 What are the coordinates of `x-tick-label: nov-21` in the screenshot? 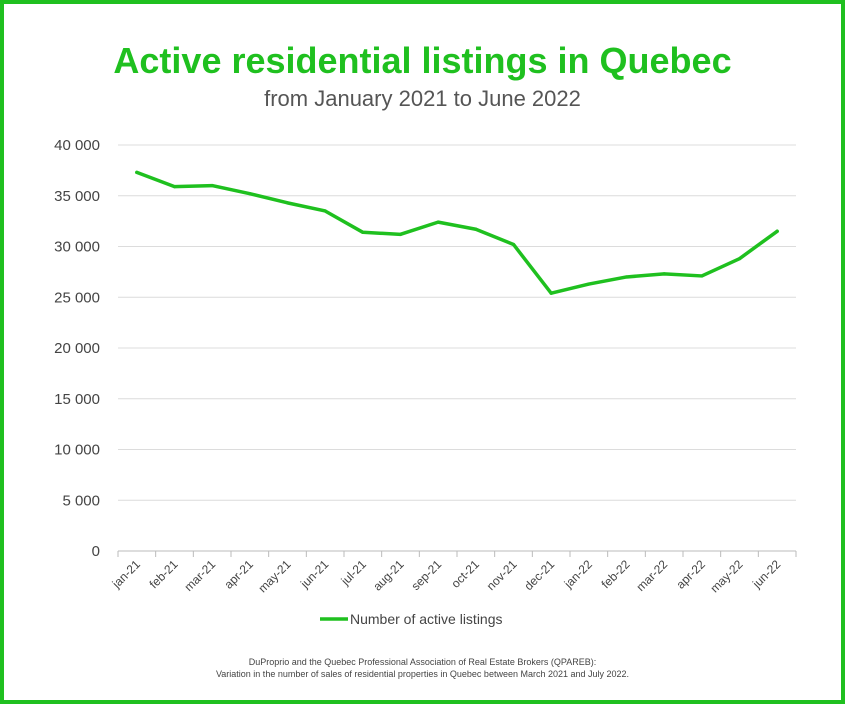 It's located at (502, 575).